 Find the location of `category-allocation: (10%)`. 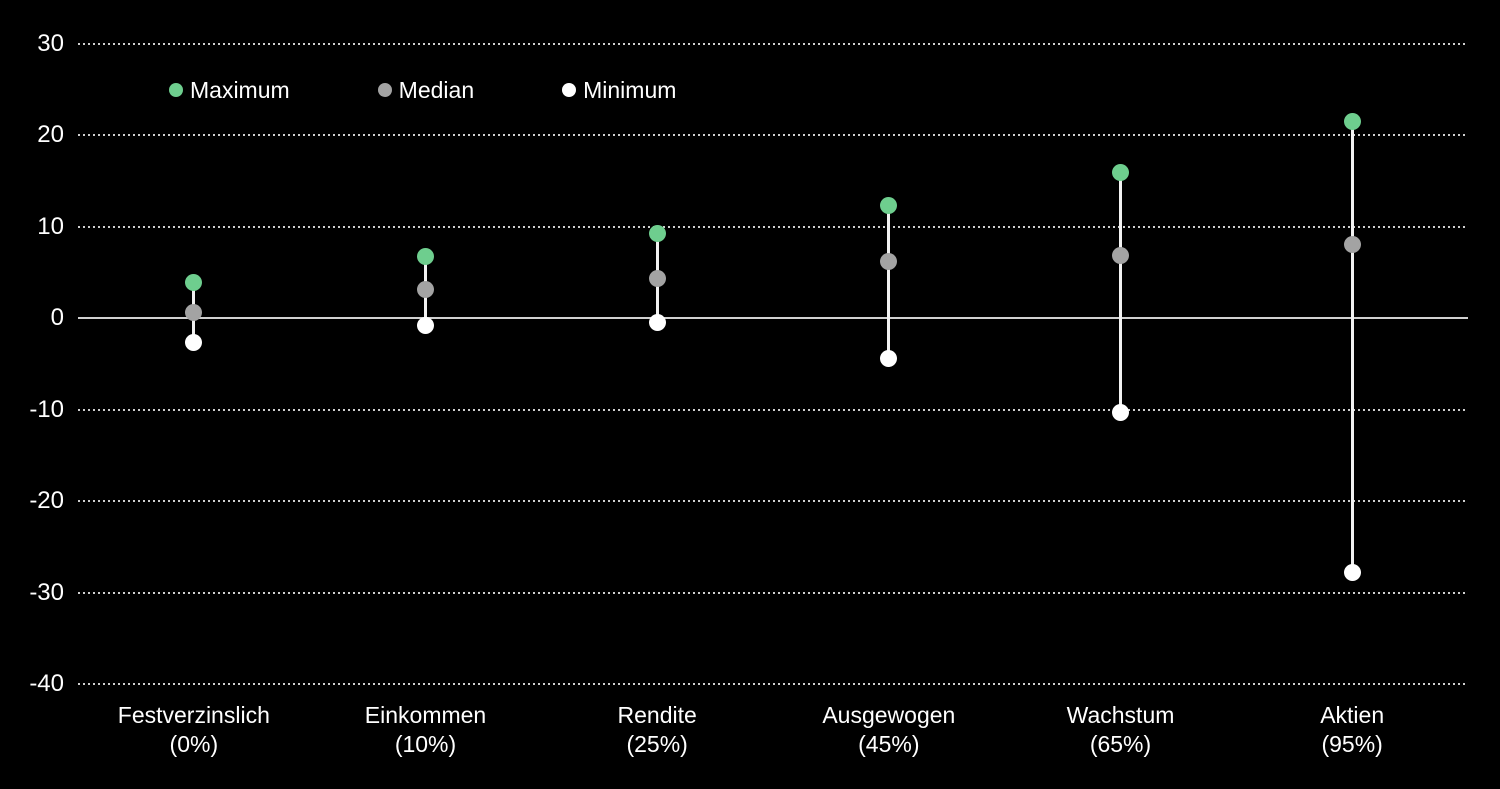

category-allocation: (10%) is located at coordinates (425, 744).